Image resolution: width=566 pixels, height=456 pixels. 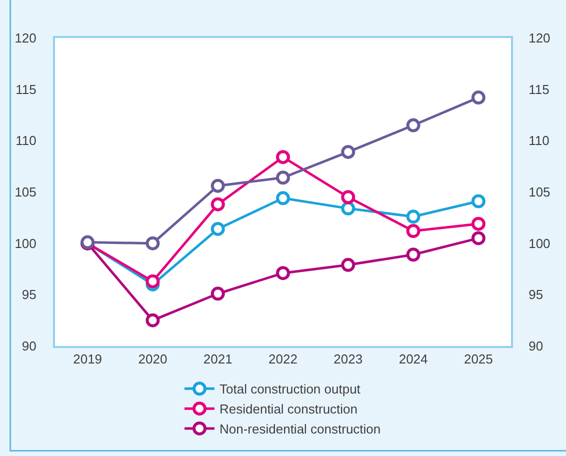 I want to click on x-tick-label: 2021, so click(x=217, y=359).